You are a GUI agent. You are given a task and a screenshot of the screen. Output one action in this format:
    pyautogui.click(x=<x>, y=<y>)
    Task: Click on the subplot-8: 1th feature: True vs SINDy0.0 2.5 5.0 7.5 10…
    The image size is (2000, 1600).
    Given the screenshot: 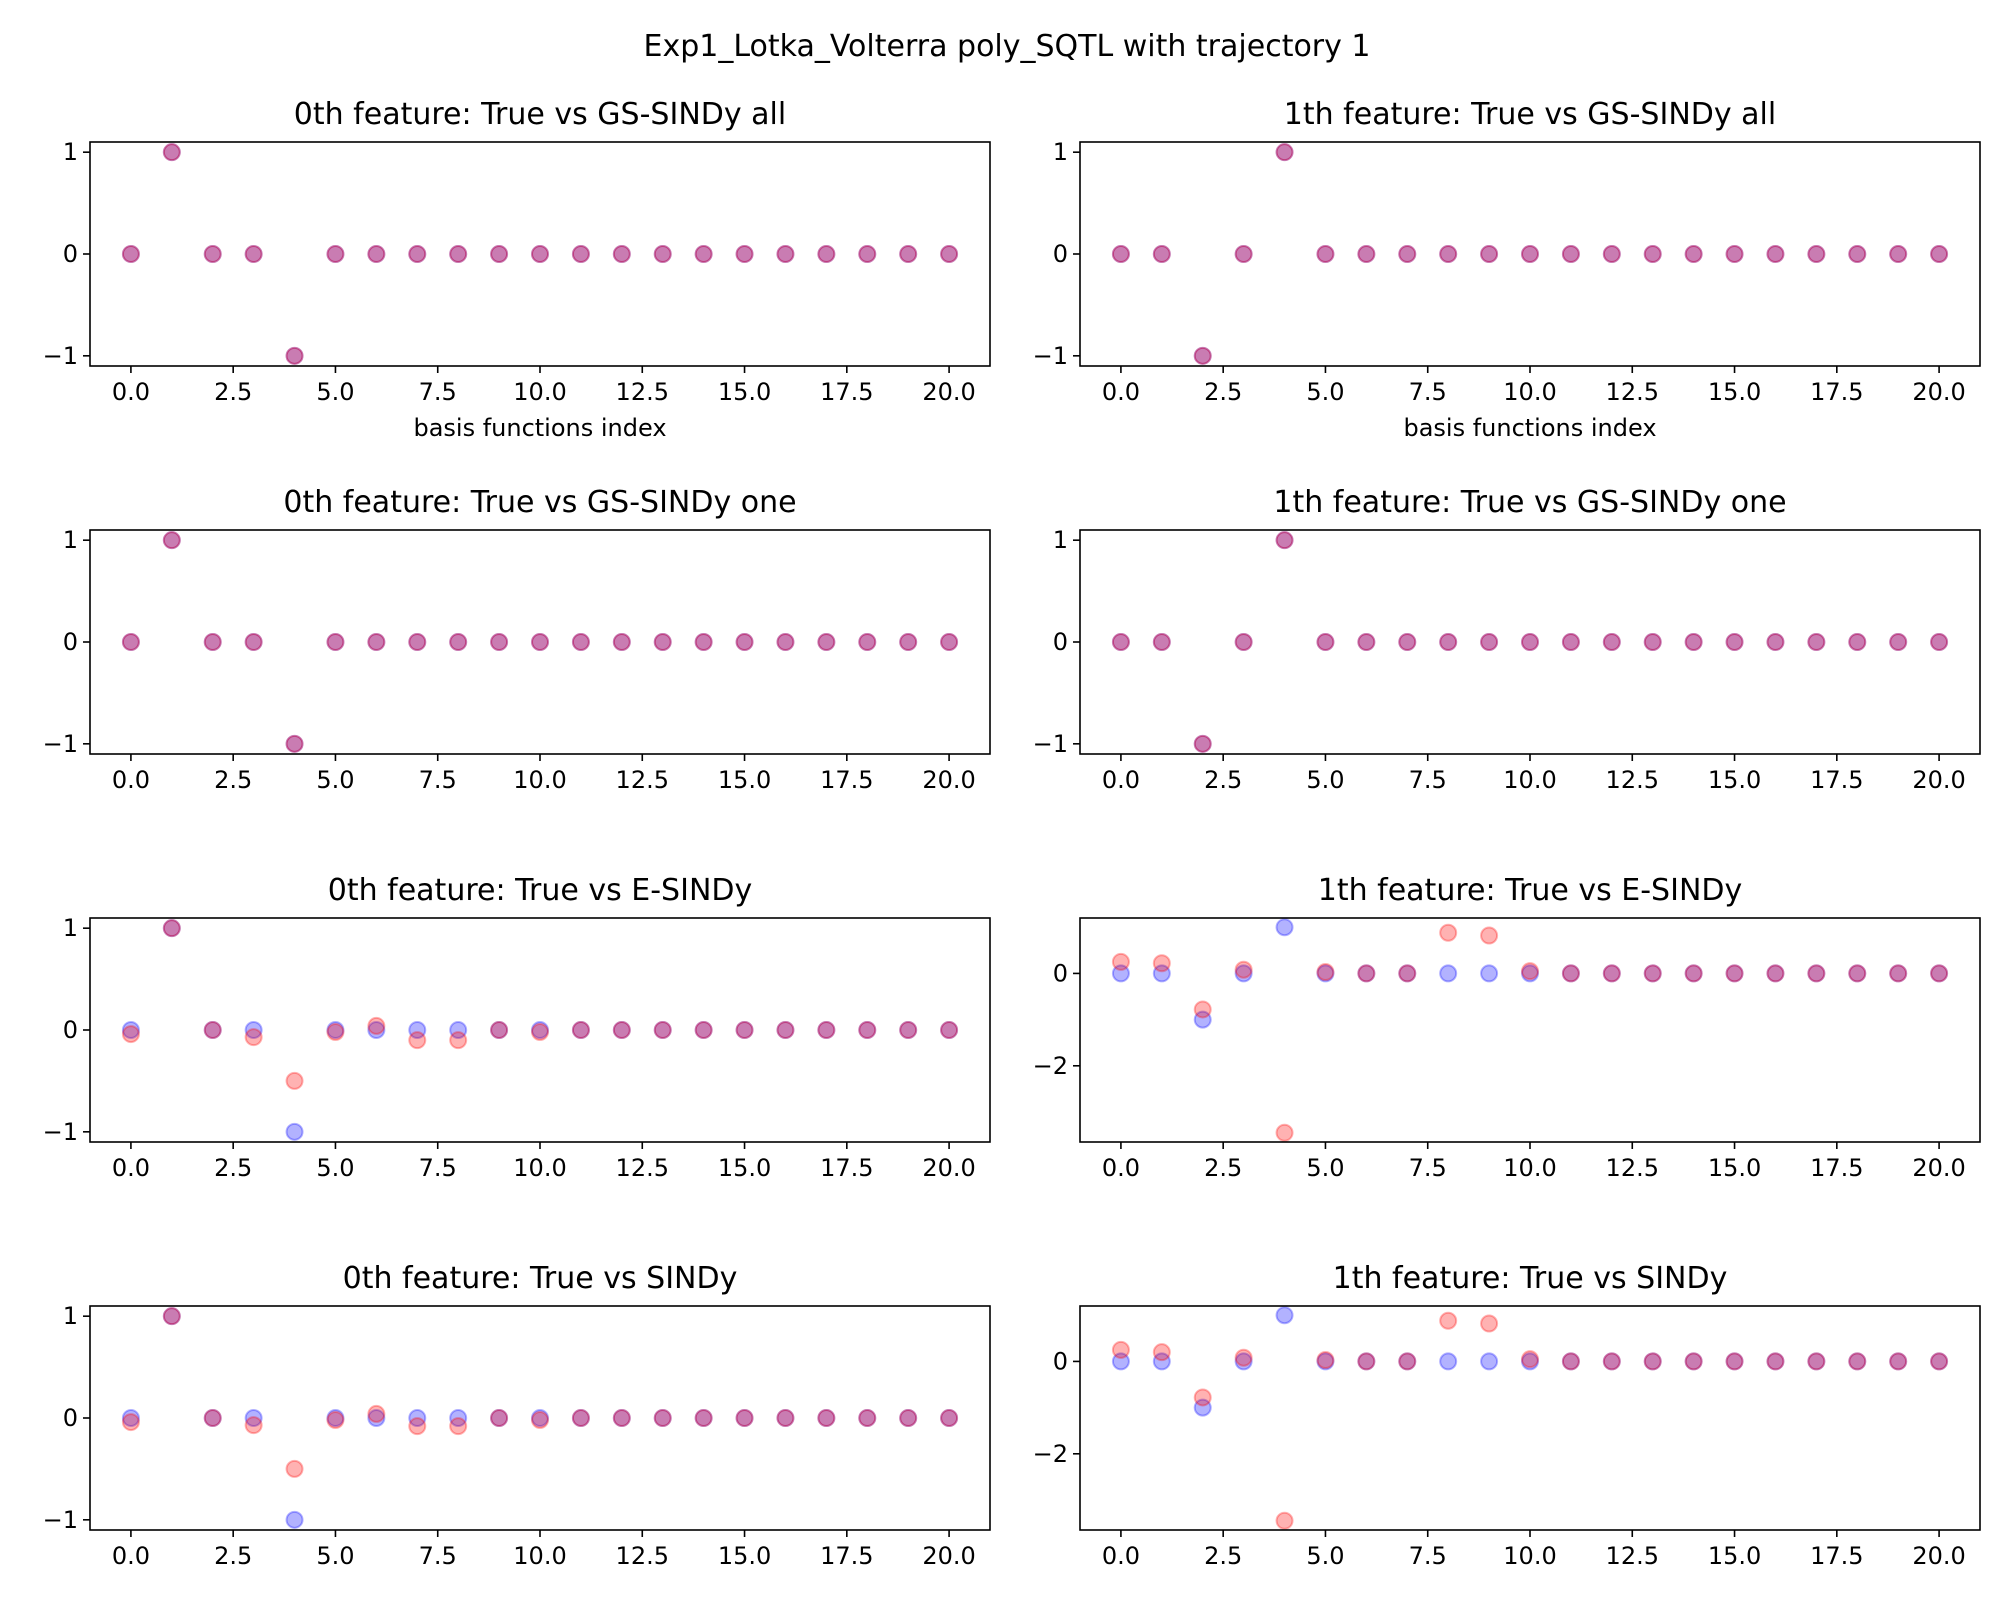 What is the action you would take?
    pyautogui.click(x=1506, y=1415)
    